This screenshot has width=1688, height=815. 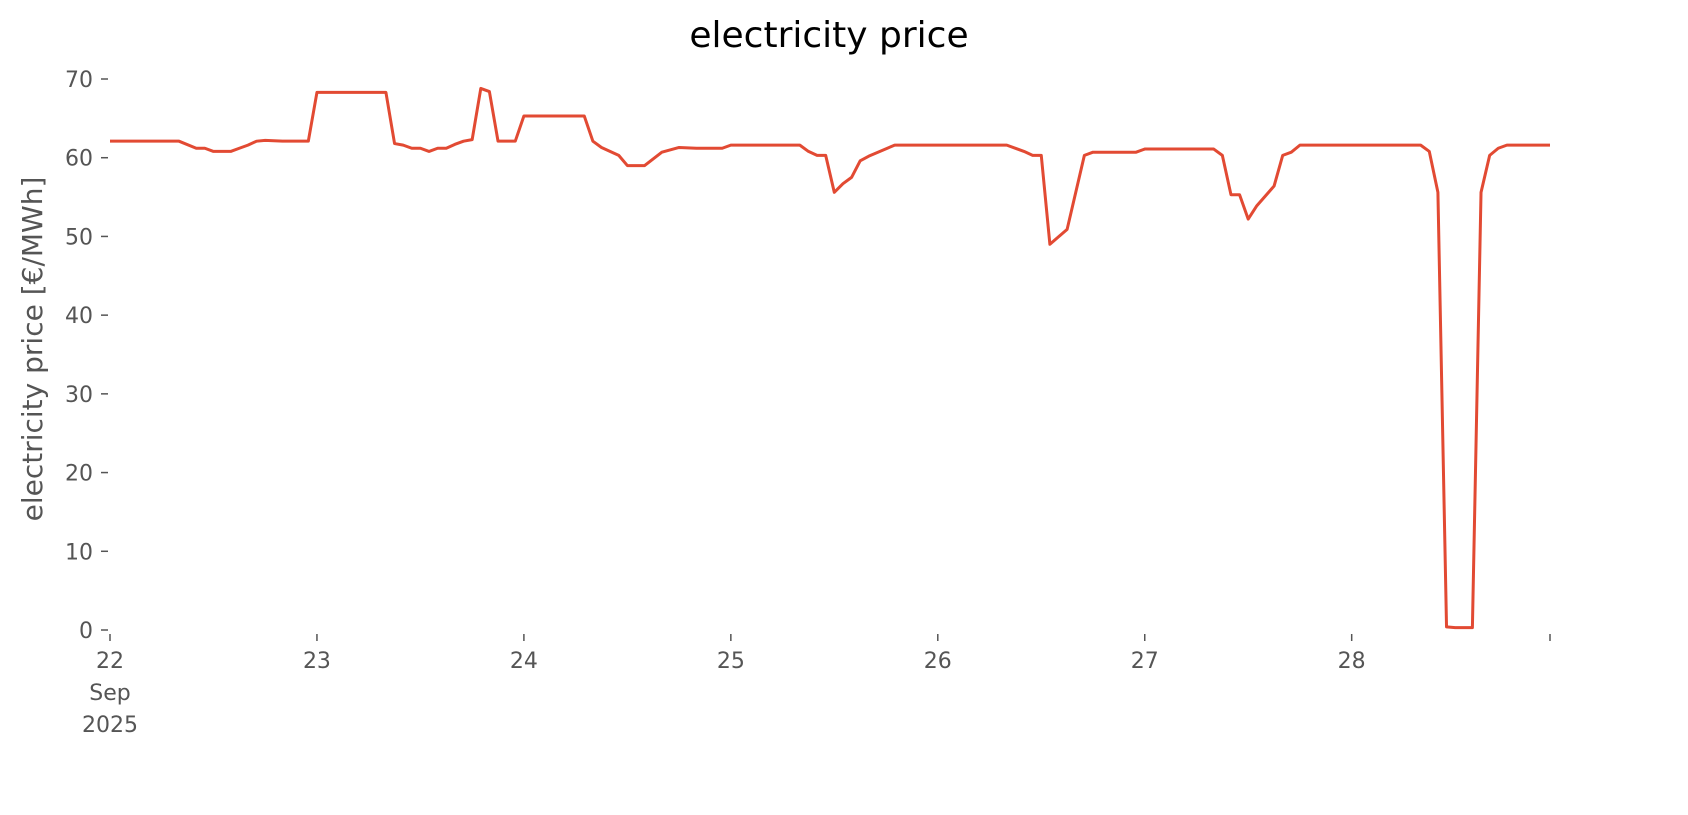 What do you see at coordinates (32, 349) in the screenshot?
I see `y-axis-label: electricity price [€/MWh]` at bounding box center [32, 349].